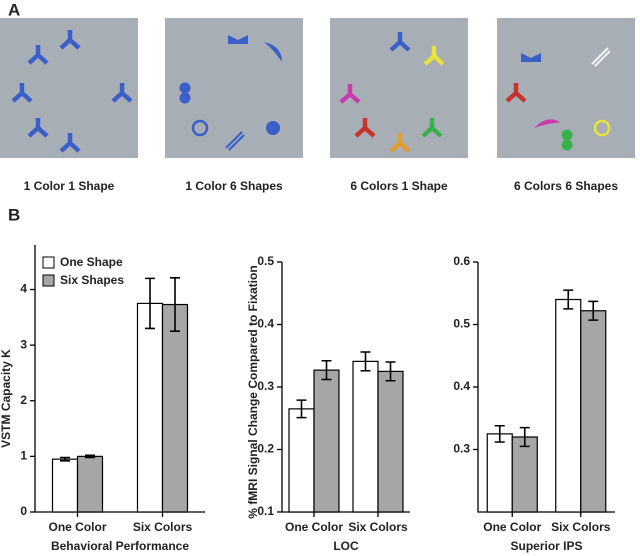  I want to click on panel-label: B, so click(14, 214).